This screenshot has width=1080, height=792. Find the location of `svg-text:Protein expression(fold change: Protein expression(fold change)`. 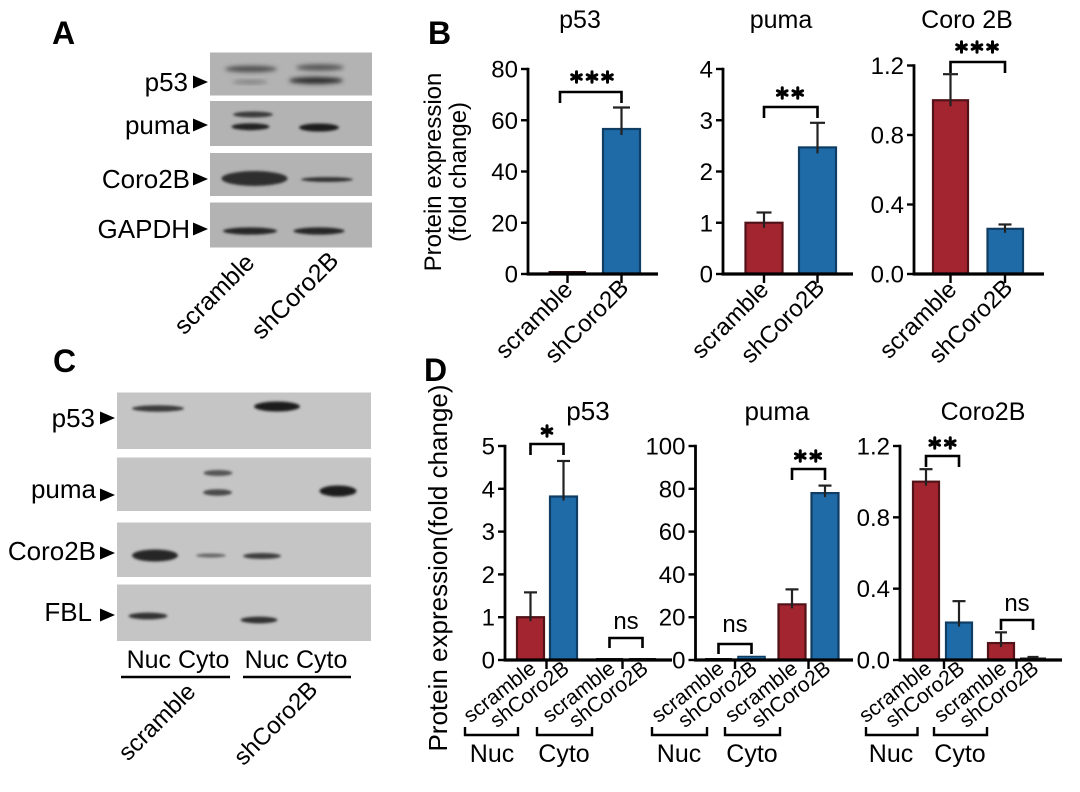

svg-text:Protein expression(fold change: Protein expression(fold change) is located at coordinates (438, 567).